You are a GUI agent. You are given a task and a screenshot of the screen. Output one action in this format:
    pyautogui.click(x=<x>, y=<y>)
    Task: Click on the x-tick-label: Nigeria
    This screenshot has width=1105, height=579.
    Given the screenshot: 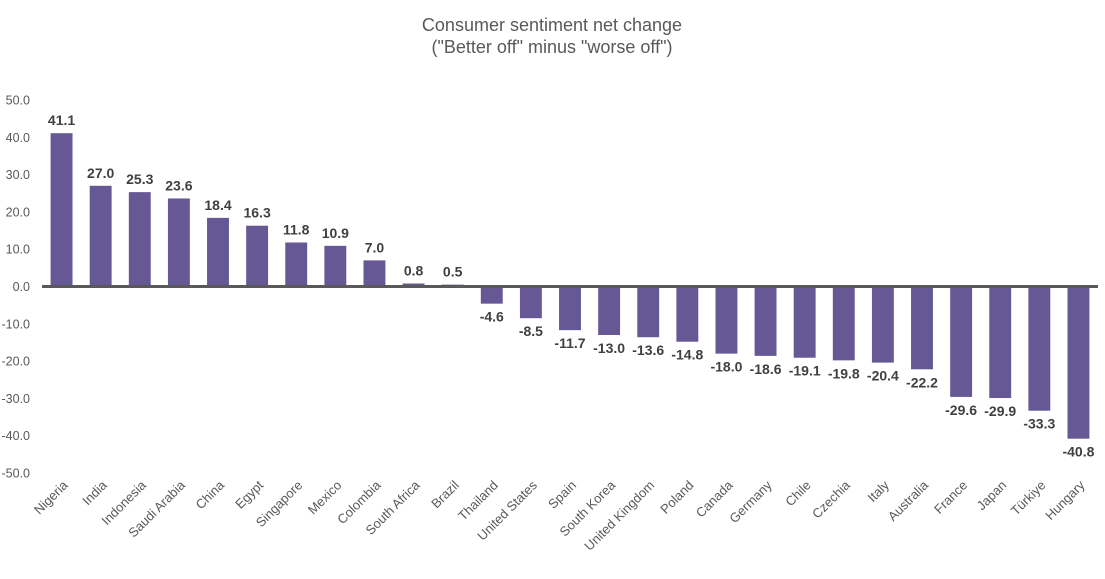 What is the action you would take?
    pyautogui.click(x=51, y=497)
    